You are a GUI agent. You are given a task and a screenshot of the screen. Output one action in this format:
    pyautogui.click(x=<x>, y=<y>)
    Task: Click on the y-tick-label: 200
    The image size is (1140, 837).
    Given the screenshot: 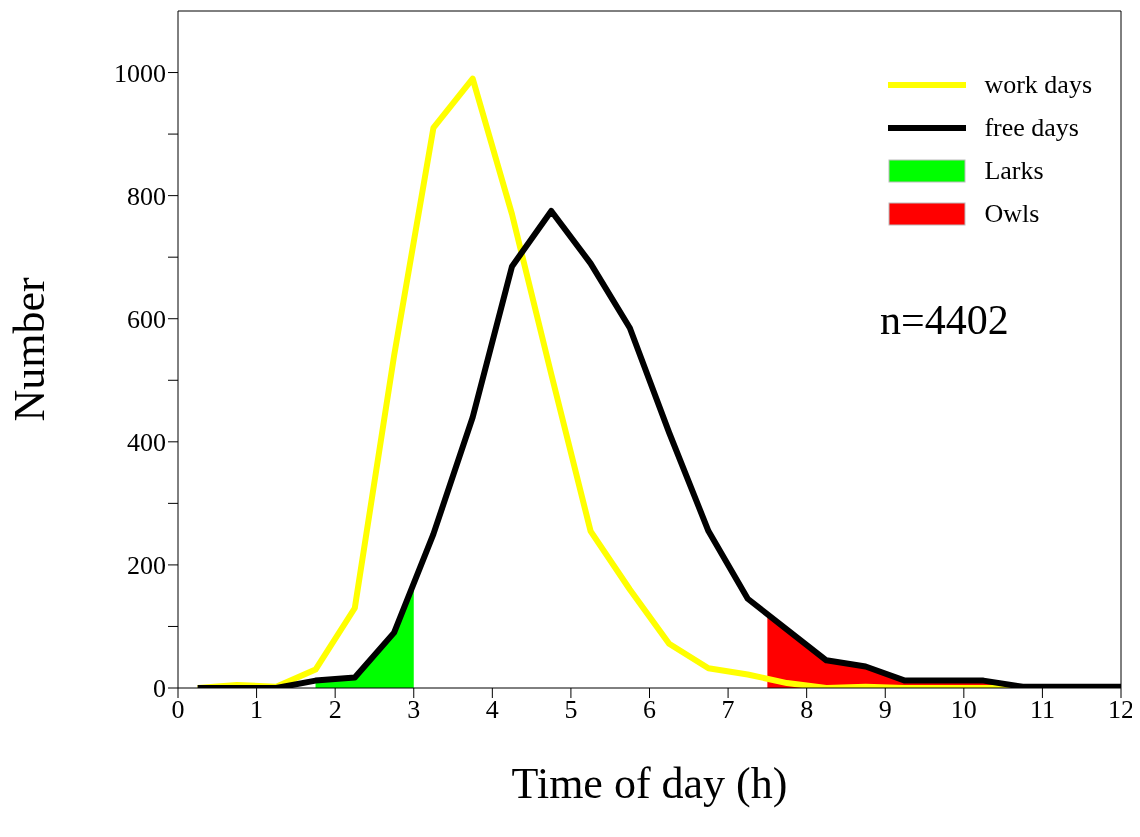 What is the action you would take?
    pyautogui.click(x=146, y=566)
    